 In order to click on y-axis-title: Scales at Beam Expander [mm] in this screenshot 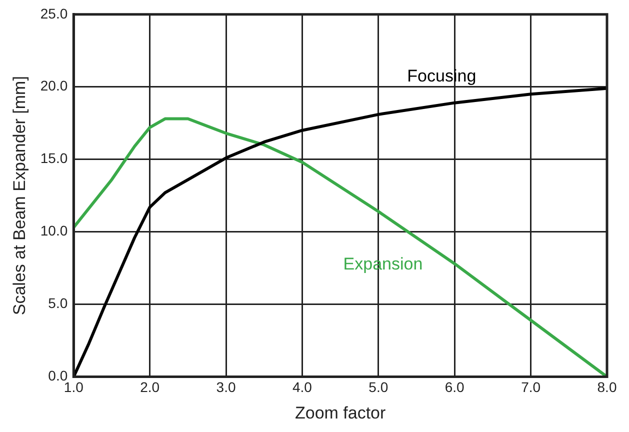, I will do `click(19, 196)`.